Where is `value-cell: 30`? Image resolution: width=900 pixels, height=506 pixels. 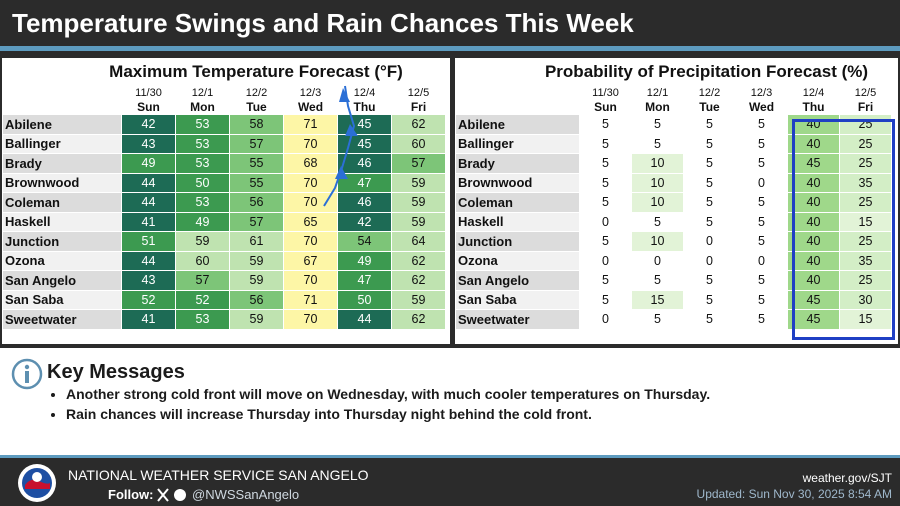 value-cell: 30 is located at coordinates (865, 299).